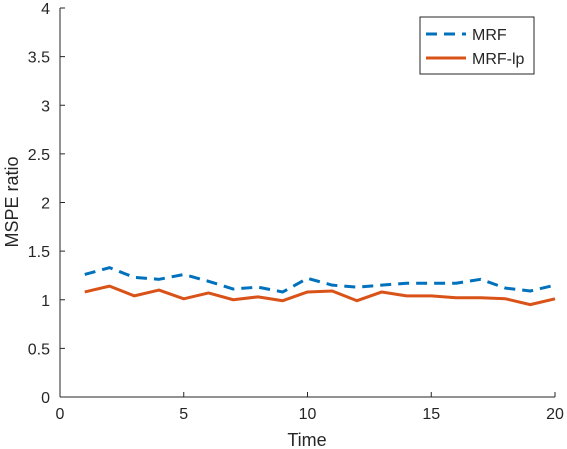 The width and height of the screenshot is (567, 449). I want to click on series-line-mrf-lp, so click(320, 295).